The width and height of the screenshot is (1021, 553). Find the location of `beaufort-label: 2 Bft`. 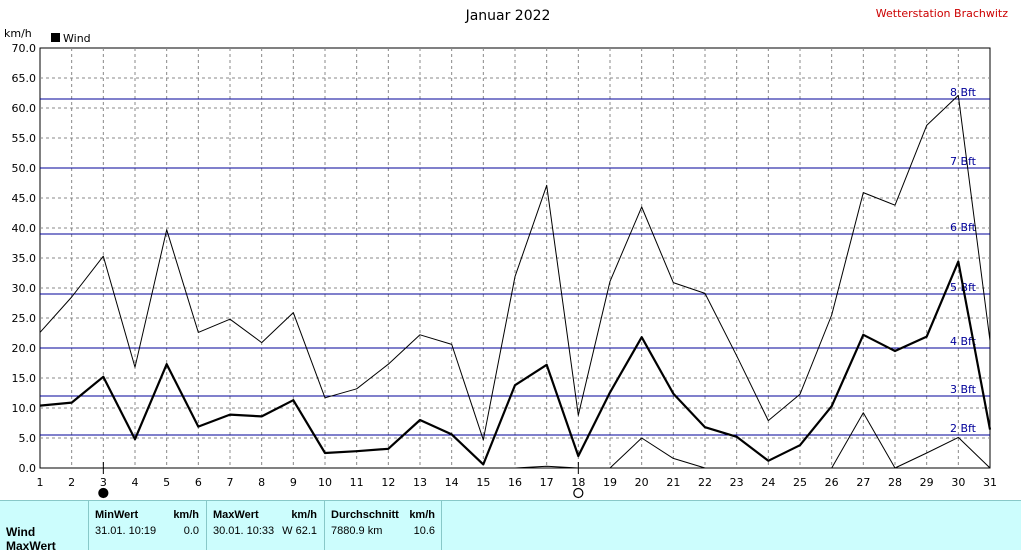

beaufort-label: 2 Bft is located at coordinates (963, 428).